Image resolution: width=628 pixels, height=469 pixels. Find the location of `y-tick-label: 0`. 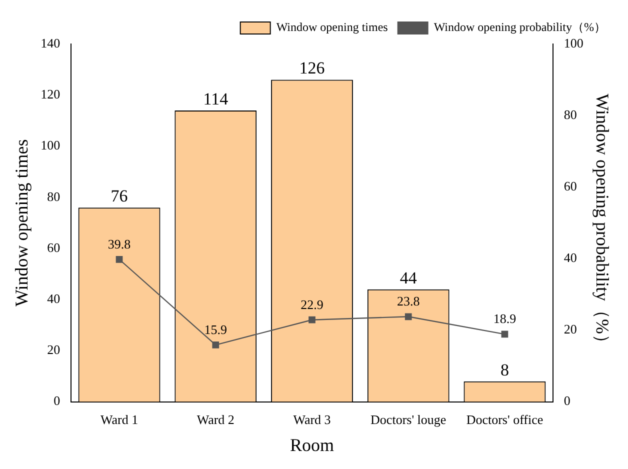

y-tick-label: 0 is located at coordinates (57, 400).